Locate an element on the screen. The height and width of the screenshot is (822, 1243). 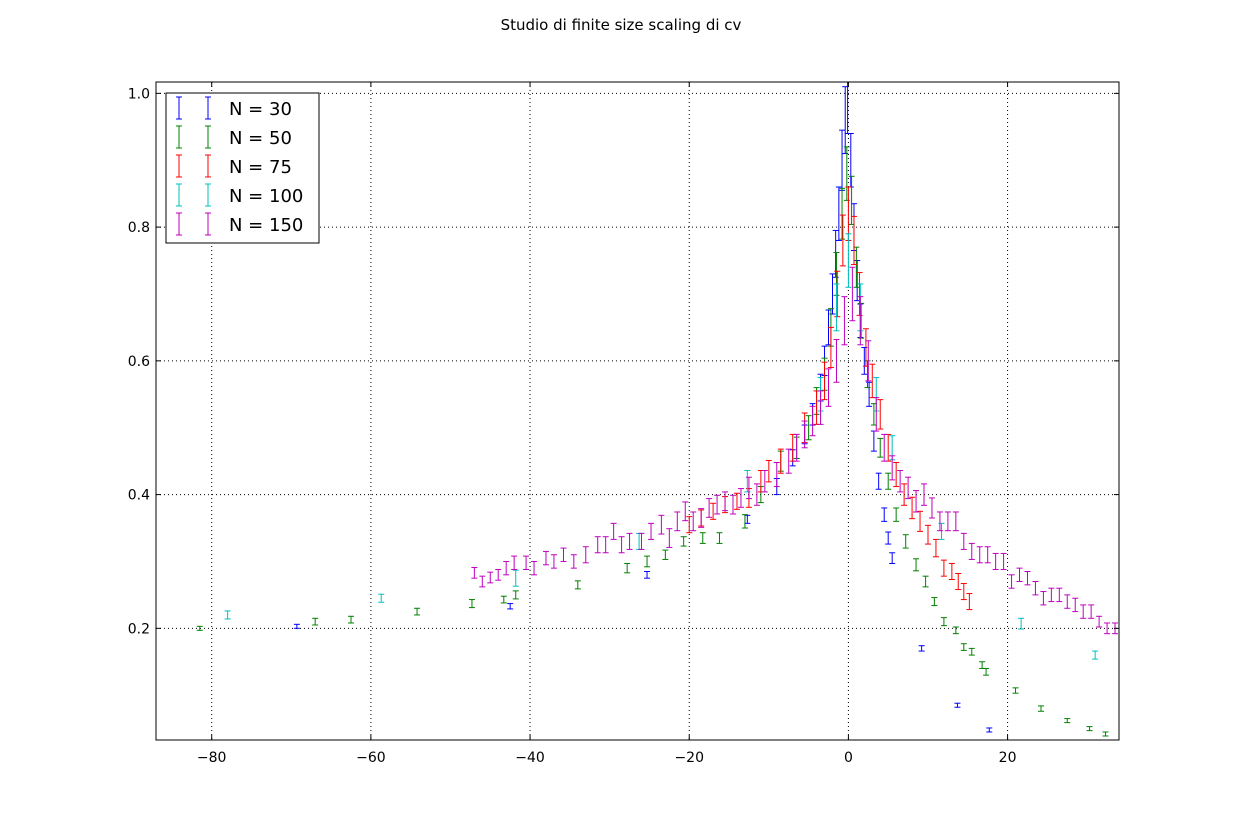
y-tick-label: 0.6 is located at coordinates (139, 362).